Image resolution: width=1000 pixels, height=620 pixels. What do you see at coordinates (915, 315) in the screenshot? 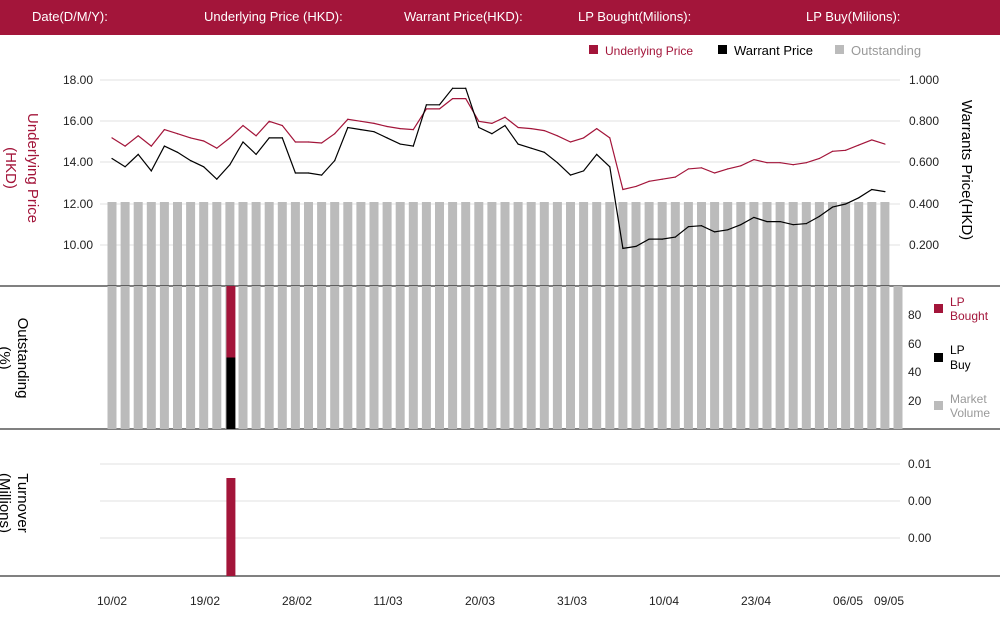
I see `outstanding-tick-80: 80` at bounding box center [915, 315].